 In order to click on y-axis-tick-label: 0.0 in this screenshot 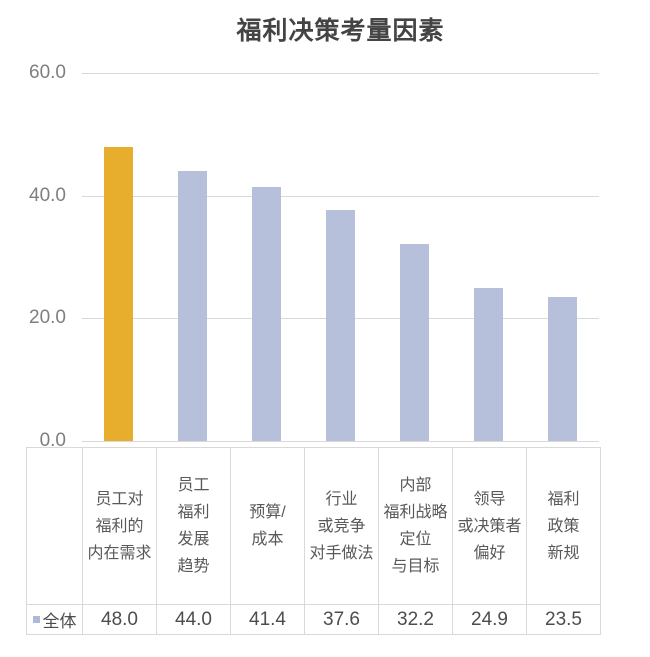, I will do `click(52, 440)`.